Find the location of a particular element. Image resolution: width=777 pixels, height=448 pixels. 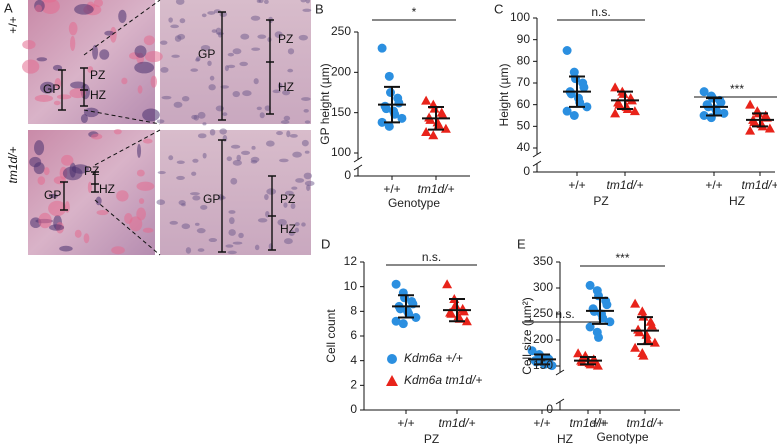

histology-image is located at coordinates (91, 62).